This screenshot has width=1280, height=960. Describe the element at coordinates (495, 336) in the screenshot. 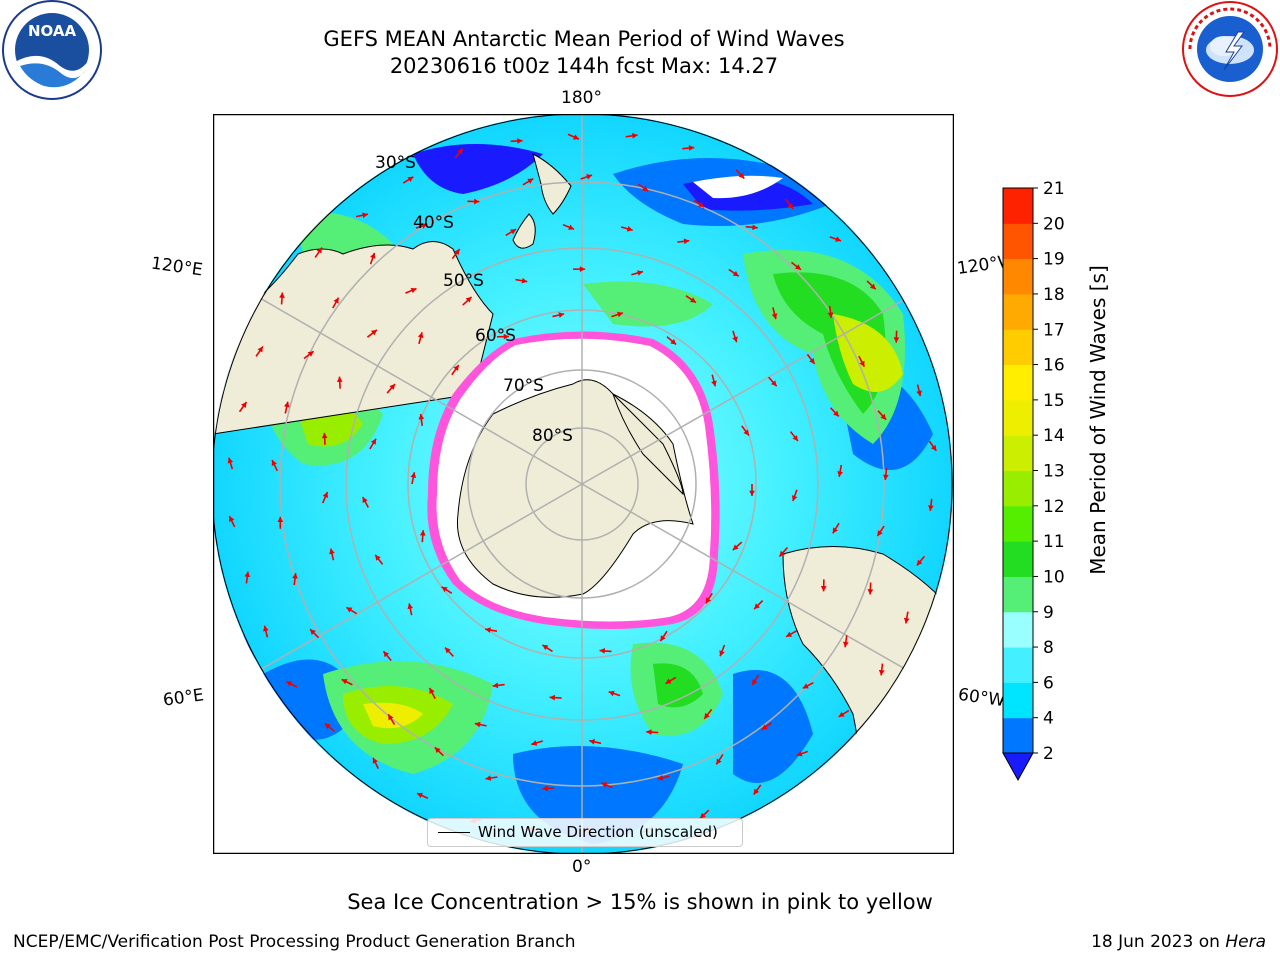

I see `lat-label-60s: 60°S` at that location.